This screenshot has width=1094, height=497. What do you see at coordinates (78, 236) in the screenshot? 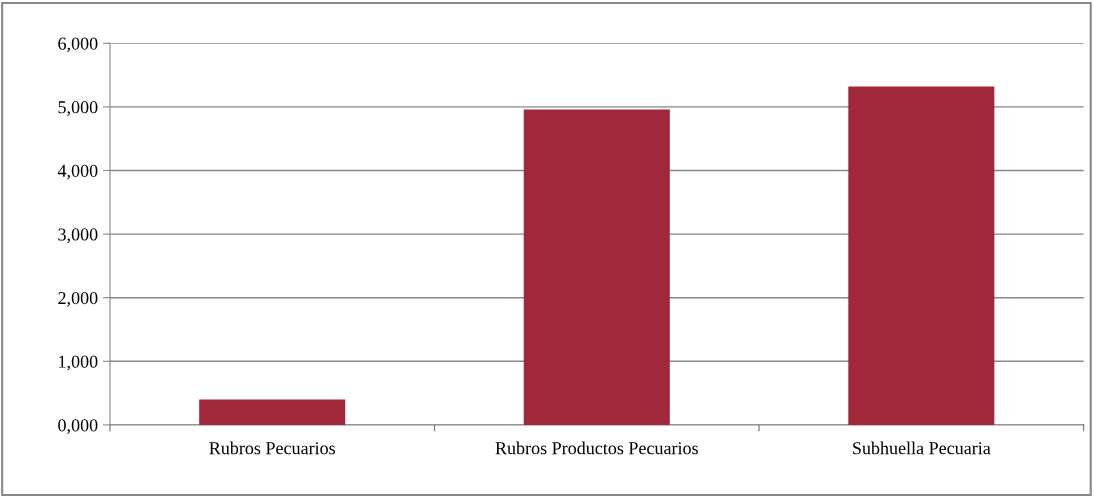
I see `y-tick-label: 3,000` at bounding box center [78, 236].